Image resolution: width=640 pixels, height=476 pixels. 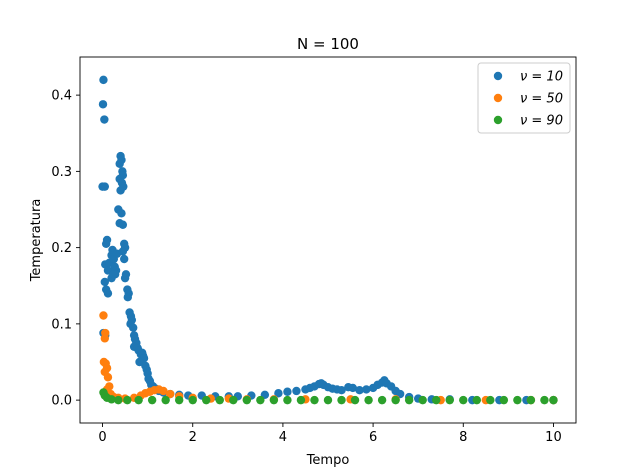 I want to click on x-tick-label: 6, so click(x=373, y=437).